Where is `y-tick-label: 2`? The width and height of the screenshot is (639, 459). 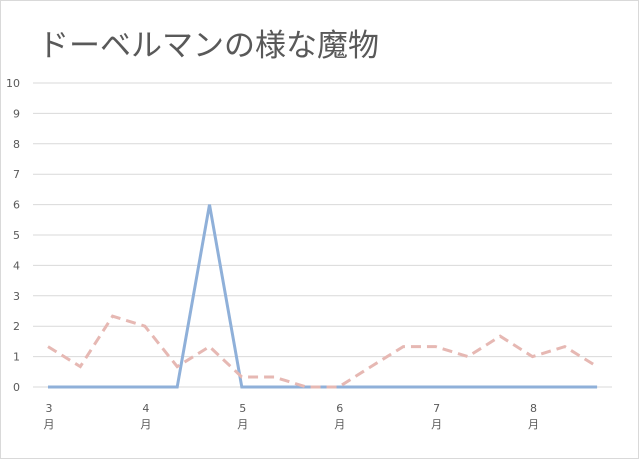 y-tick-label: 2 is located at coordinates (16, 326).